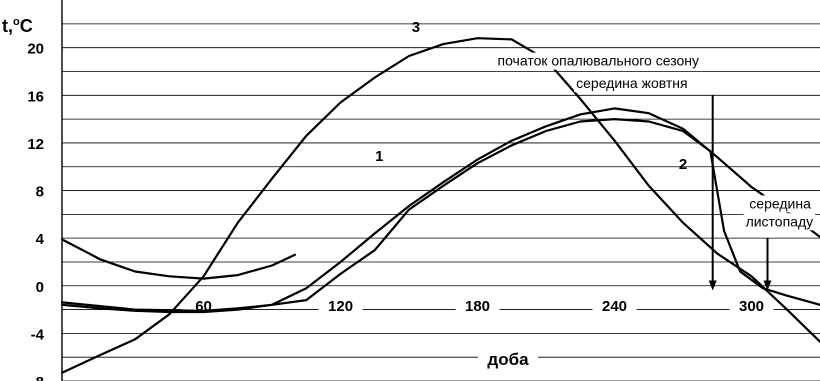 The image size is (820, 381). I want to click on curve-label: 1, so click(379, 156).